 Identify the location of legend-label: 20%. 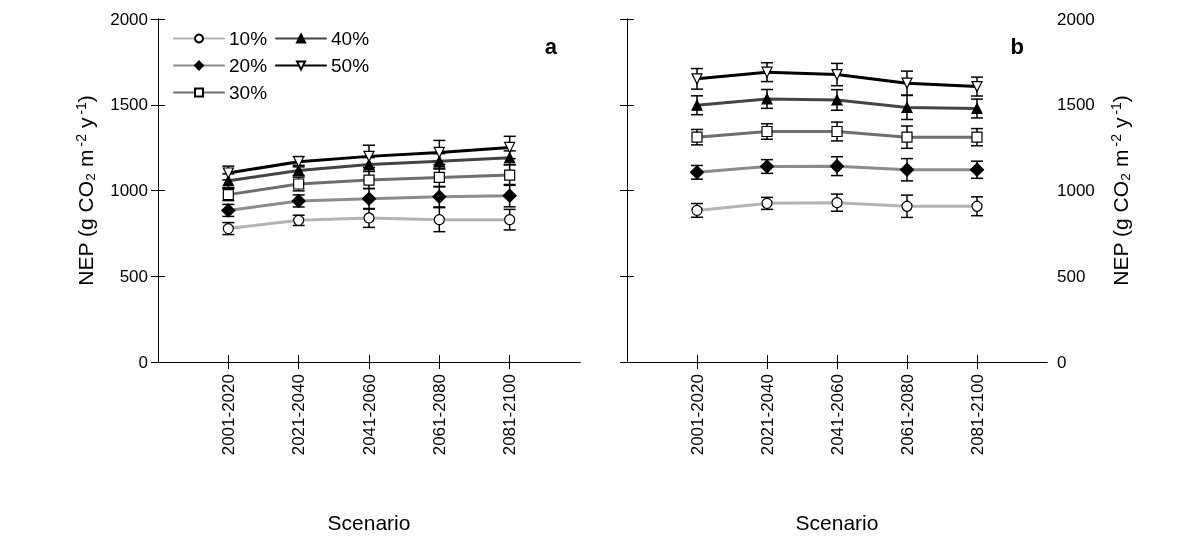
(248, 65).